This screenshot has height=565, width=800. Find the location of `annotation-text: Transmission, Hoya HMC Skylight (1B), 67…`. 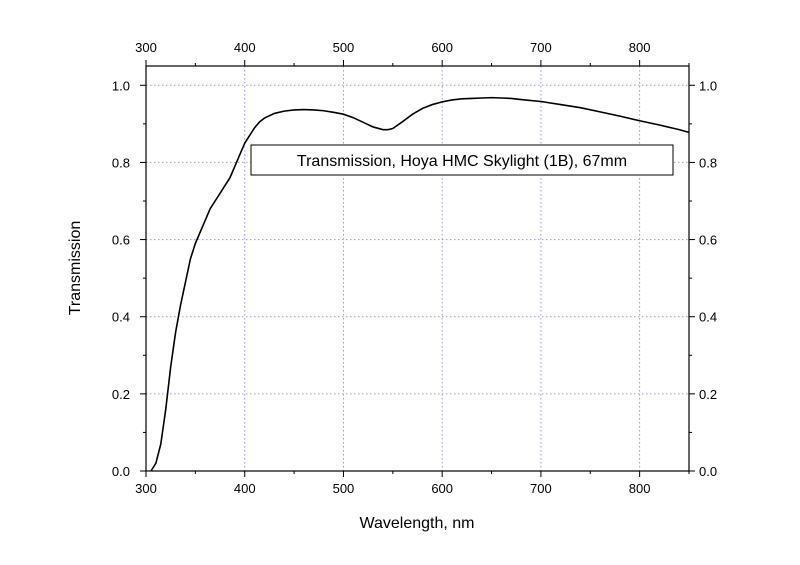

annotation-text: Transmission, Hoya HMC Skylight (1B), 67… is located at coordinates (462, 161).